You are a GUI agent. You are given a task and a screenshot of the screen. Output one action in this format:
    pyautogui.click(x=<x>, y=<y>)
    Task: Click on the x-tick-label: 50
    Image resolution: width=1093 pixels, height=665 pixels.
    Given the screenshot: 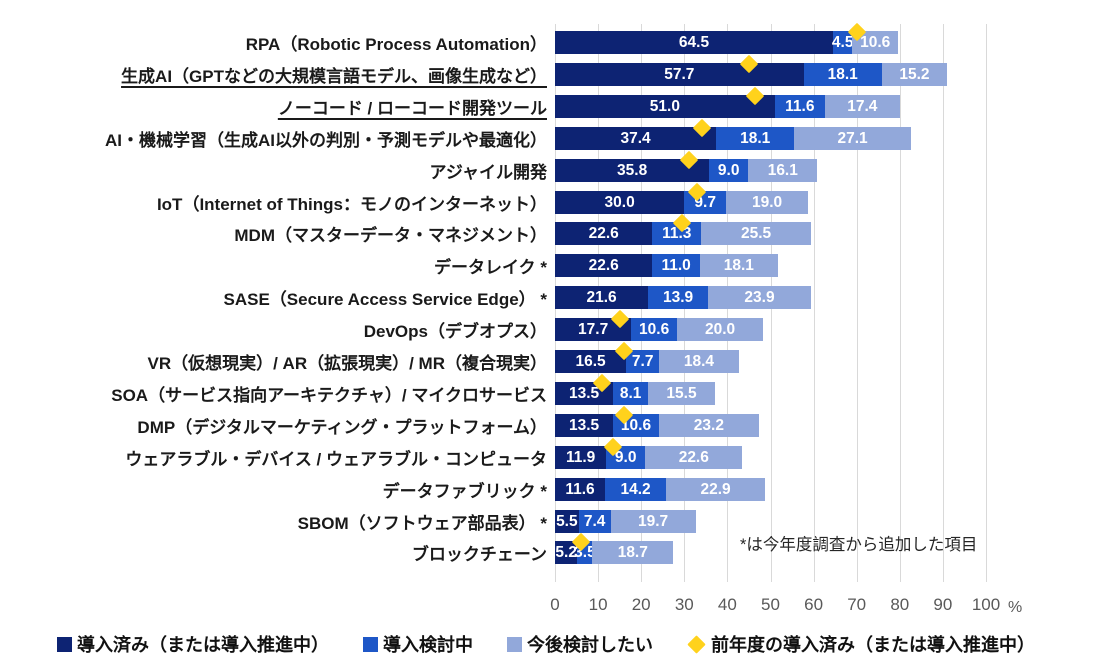 What is the action you would take?
    pyautogui.click(x=770, y=604)
    